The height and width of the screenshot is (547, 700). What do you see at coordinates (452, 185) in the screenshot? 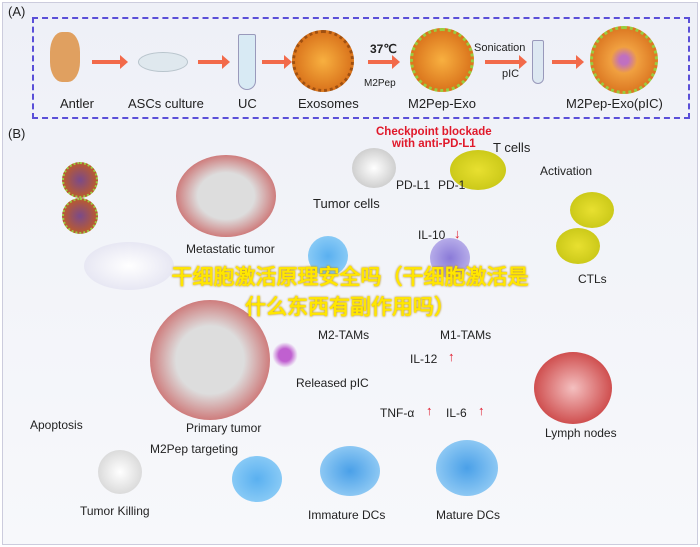
I see `pd-1-label: PD-1` at bounding box center [452, 185].